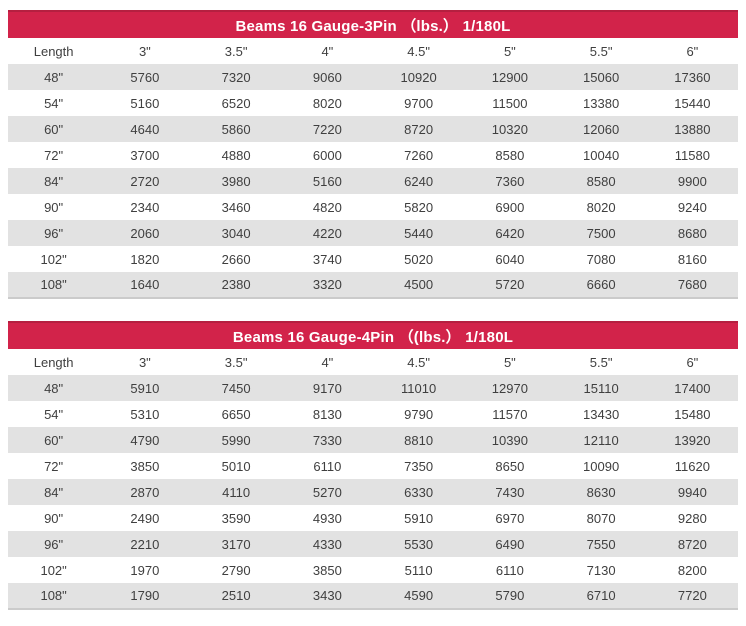 The width and height of the screenshot is (746, 626). What do you see at coordinates (327, 440) in the screenshot?
I see `capacity-value-cell: 7330` at bounding box center [327, 440].